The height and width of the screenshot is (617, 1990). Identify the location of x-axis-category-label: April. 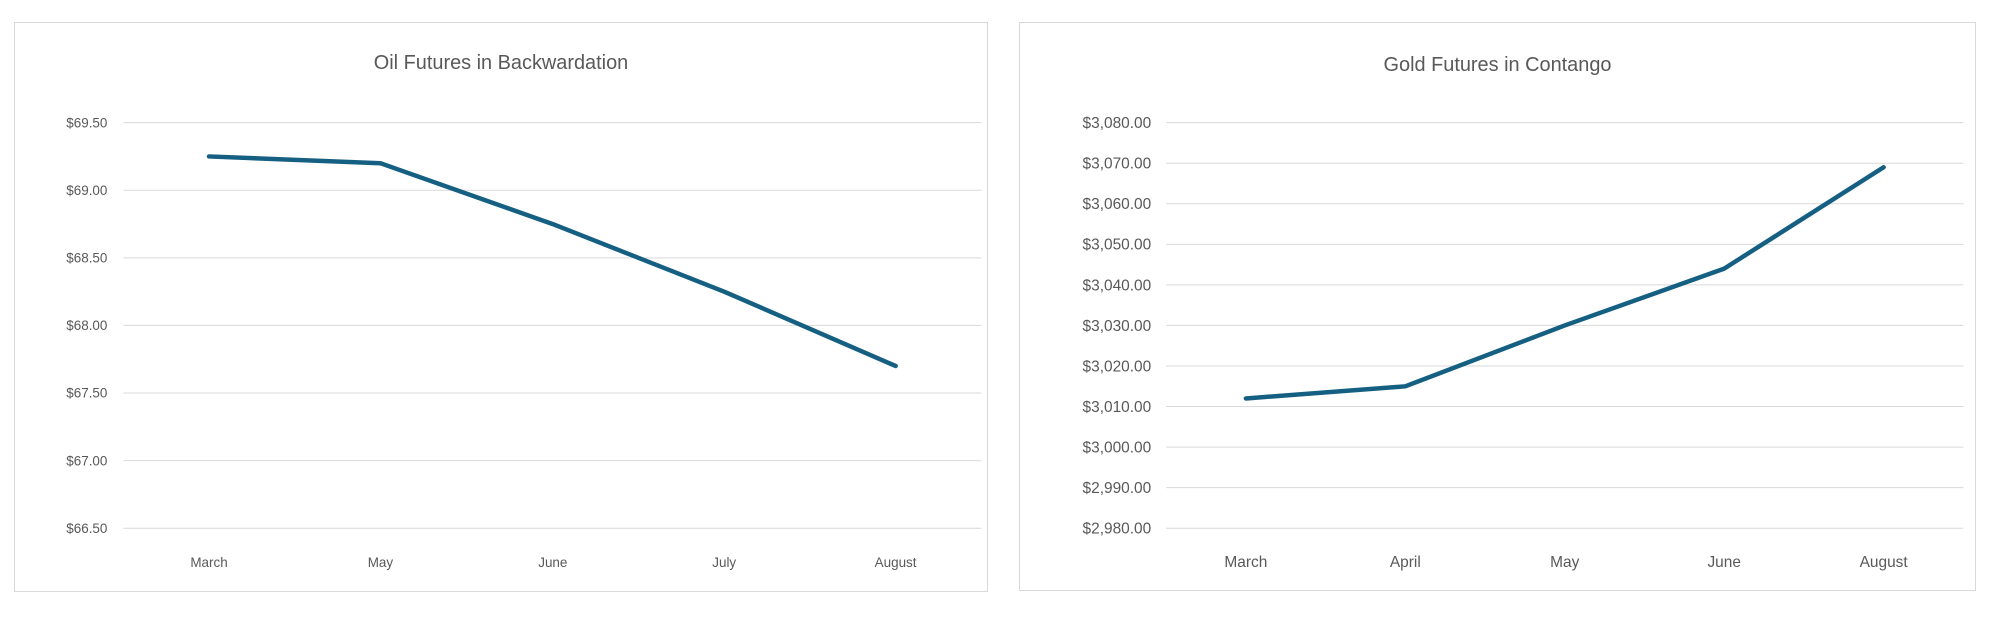
(1405, 562).